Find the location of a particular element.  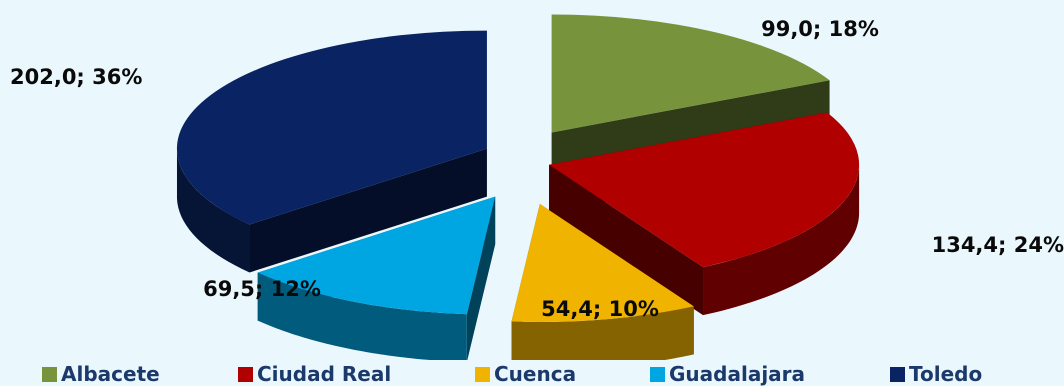

data-label-ciudad-real: 134,4; 24% is located at coordinates (998, 245).